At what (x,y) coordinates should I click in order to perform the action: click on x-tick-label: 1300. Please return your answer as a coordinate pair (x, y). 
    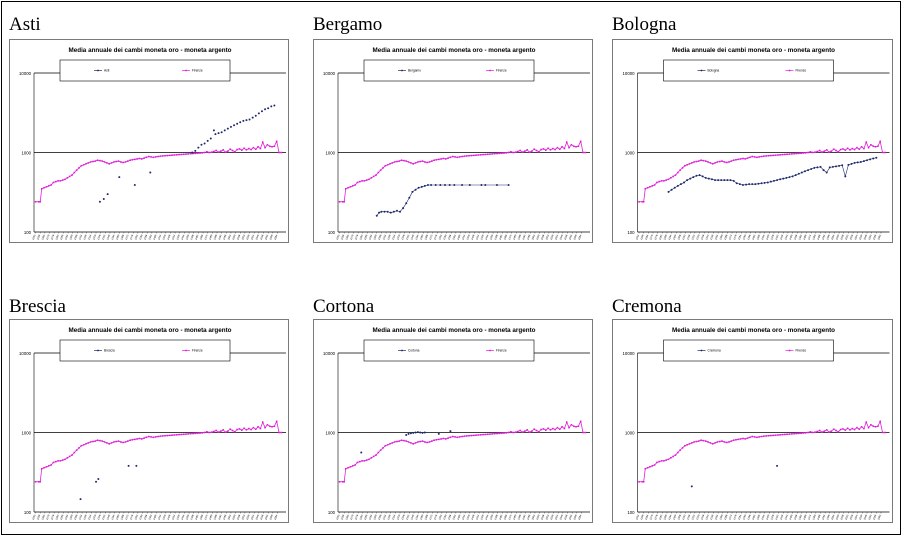
    Looking at the image, I should click on (675, 237).